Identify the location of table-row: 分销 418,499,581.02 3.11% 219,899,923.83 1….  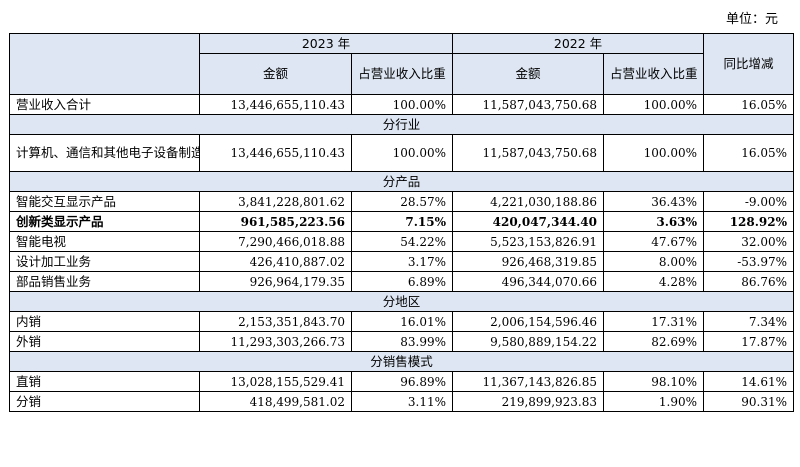
(402, 401).